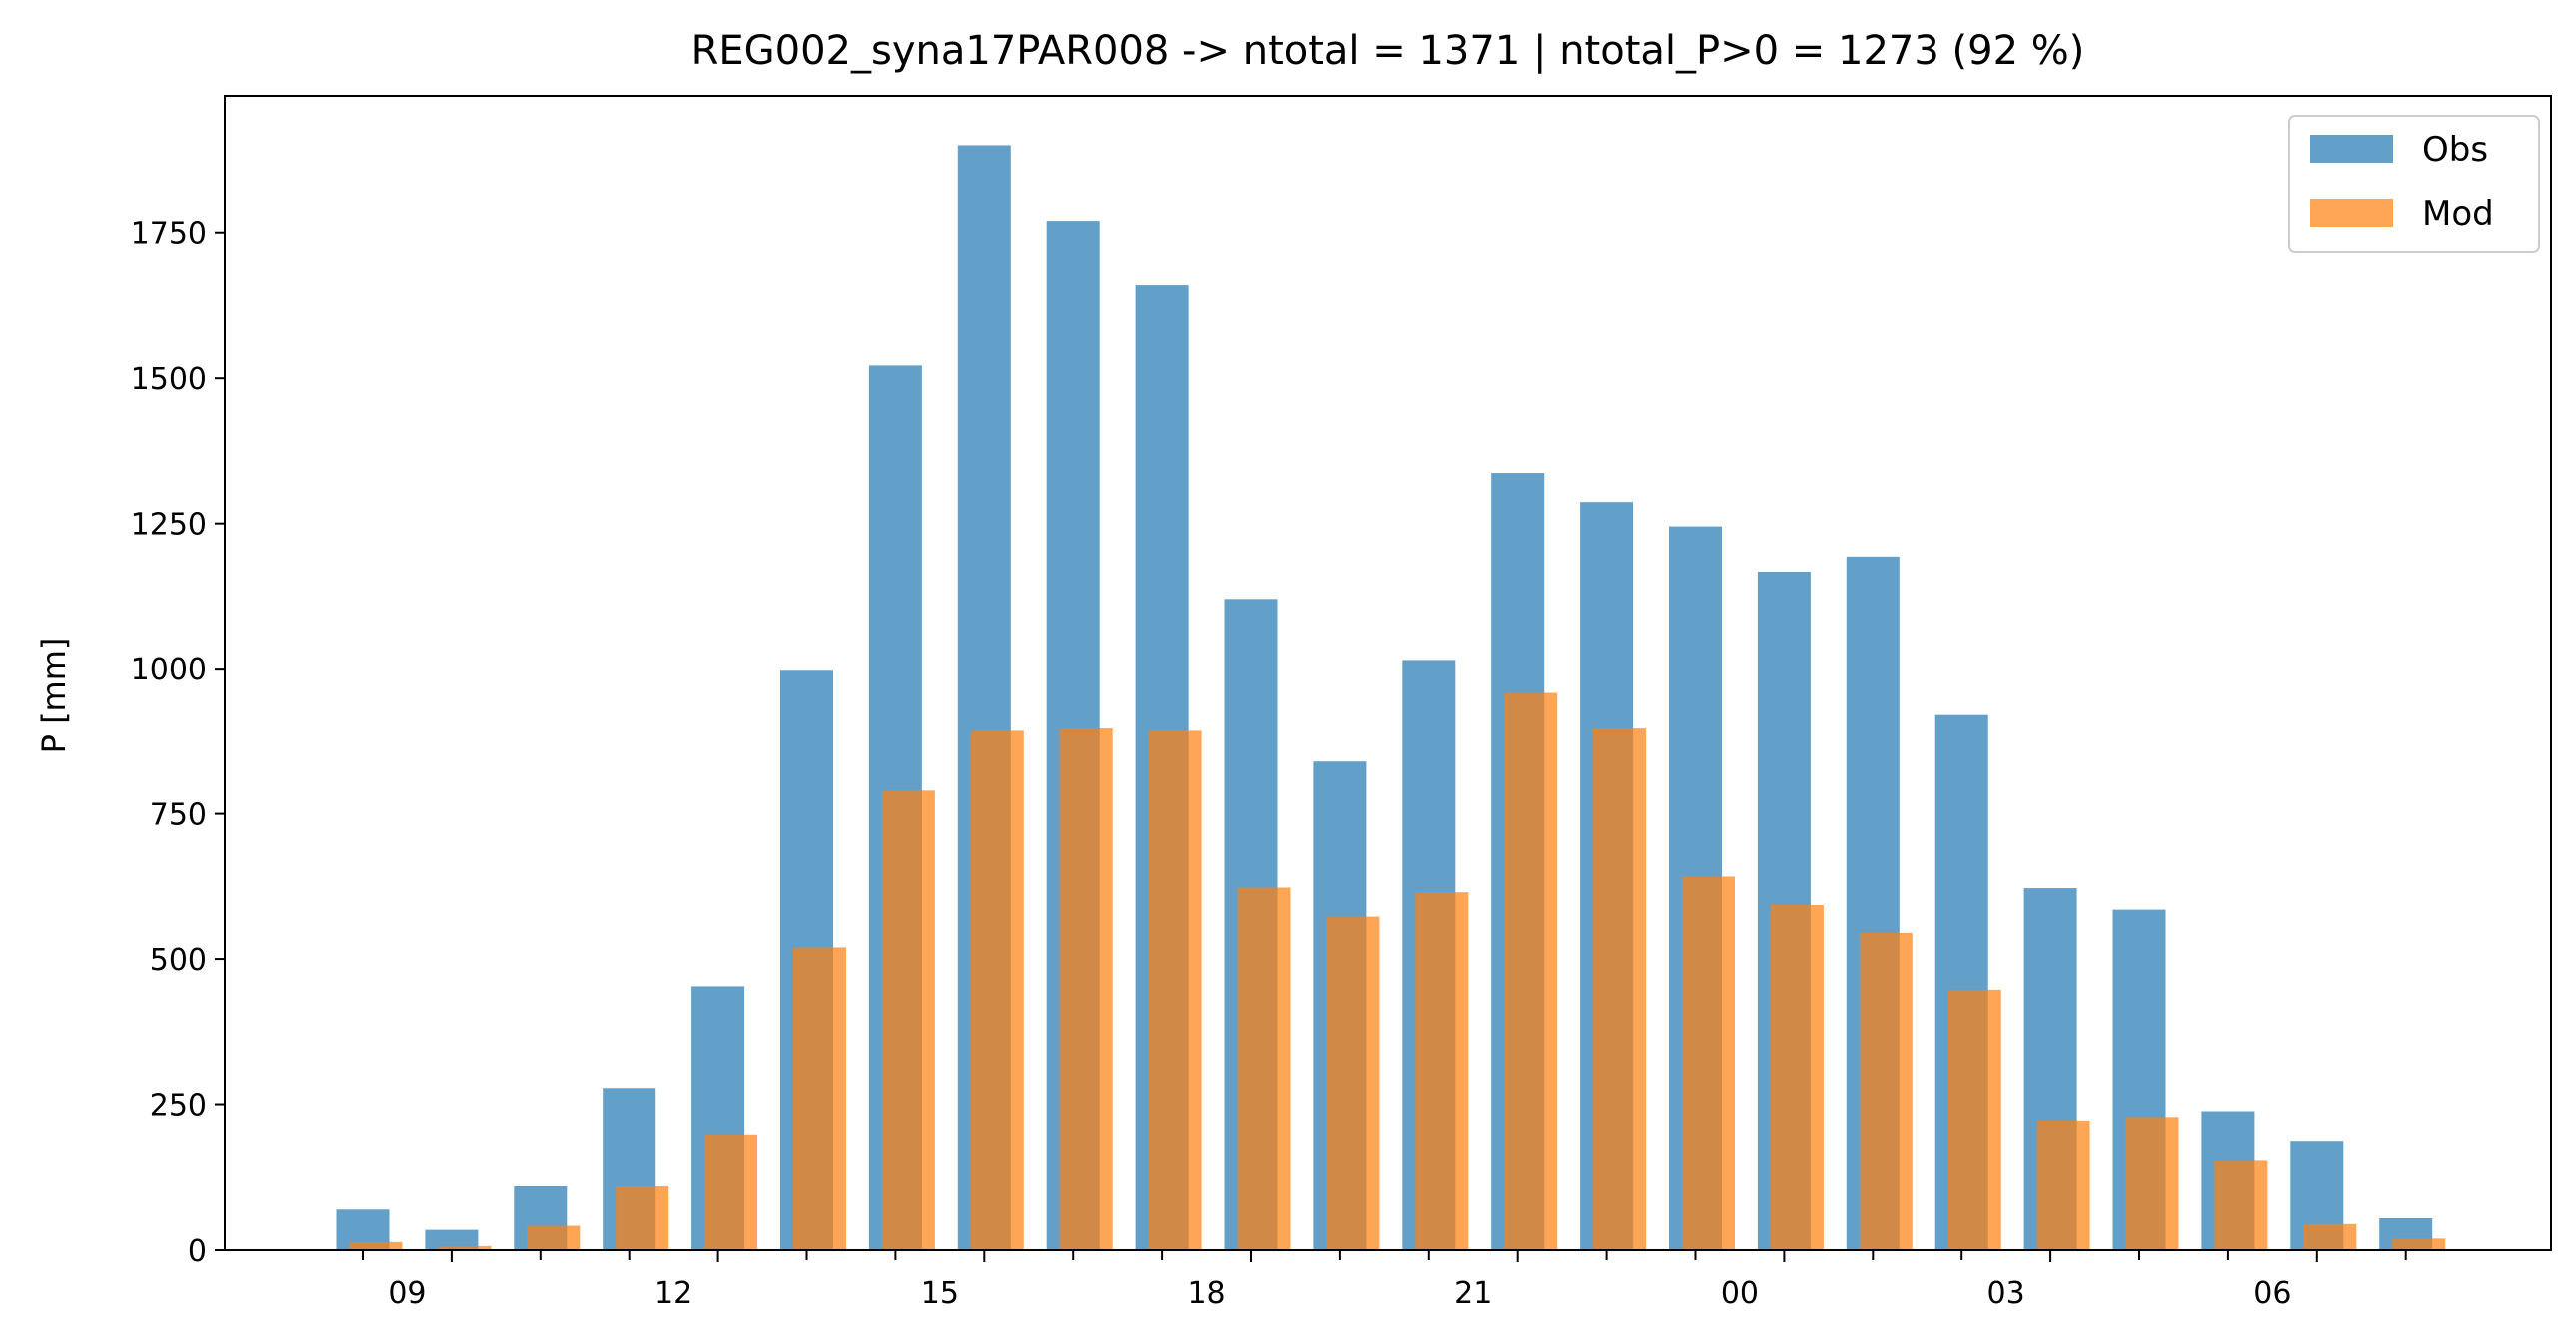 Image resolution: width=2576 pixels, height=1342 pixels. I want to click on x-tick-label-09: 09, so click(407, 1293).